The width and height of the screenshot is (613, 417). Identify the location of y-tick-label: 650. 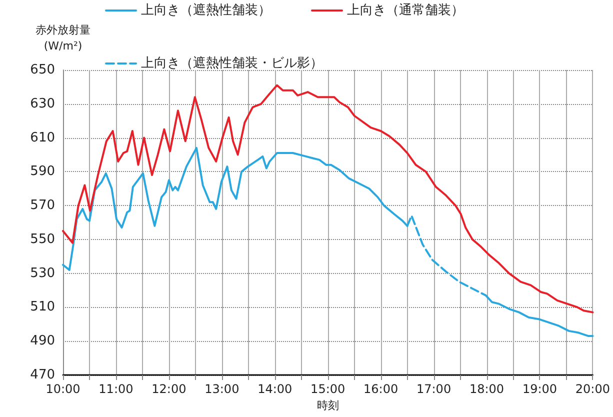
(42, 70).